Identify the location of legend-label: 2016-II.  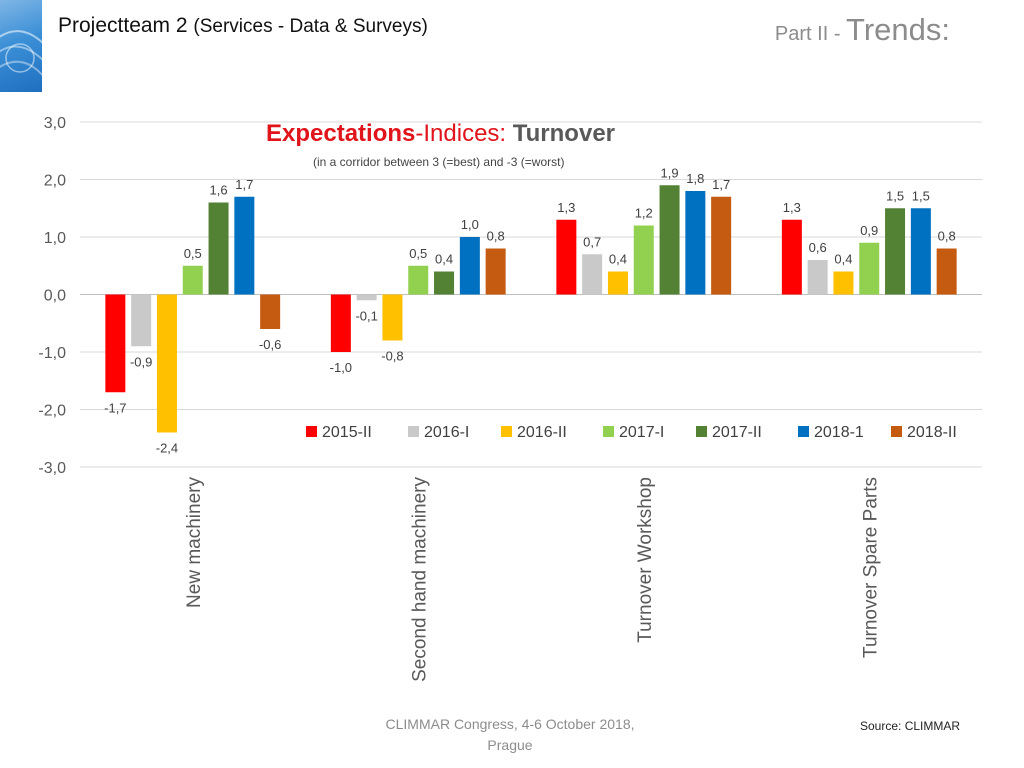
(542, 432).